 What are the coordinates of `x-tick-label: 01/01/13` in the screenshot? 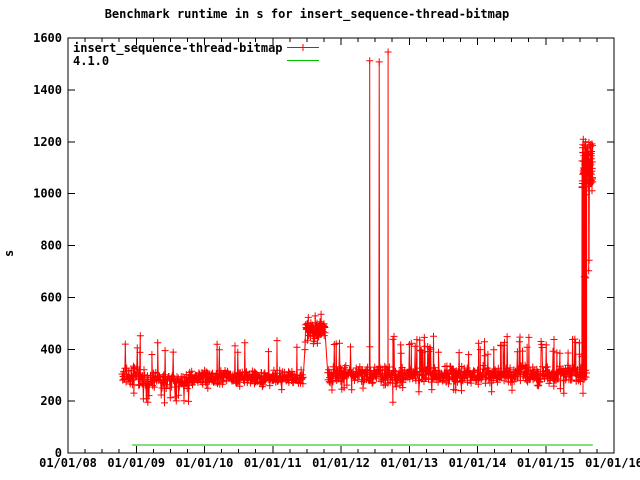 It's located at (409, 463).